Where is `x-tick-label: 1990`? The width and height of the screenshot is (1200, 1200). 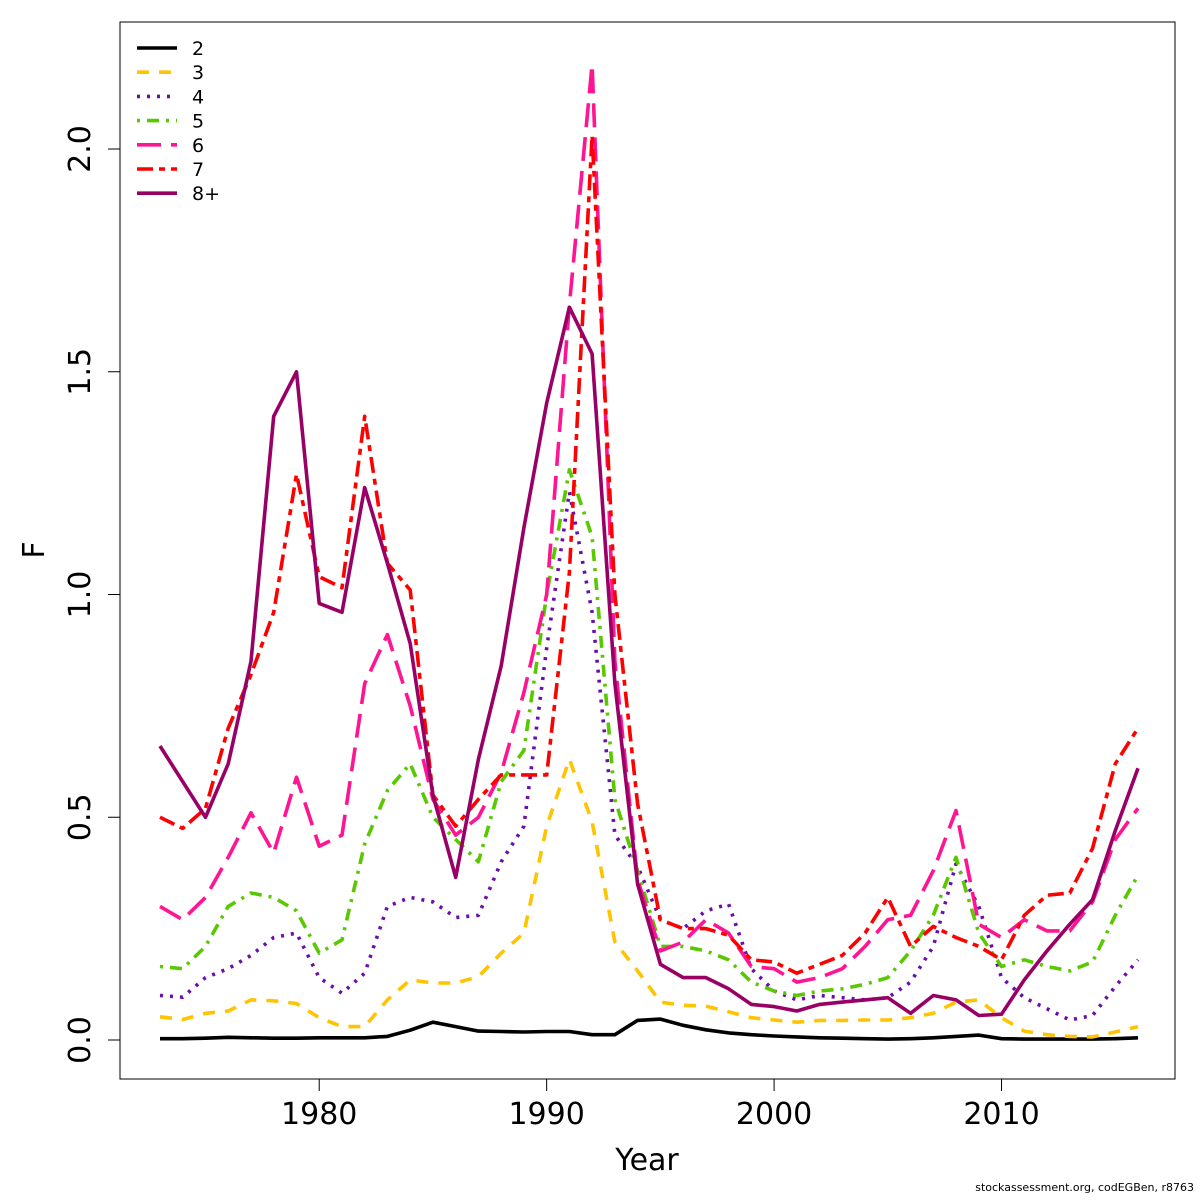
x-tick-label: 1990 is located at coordinates (546, 1114).